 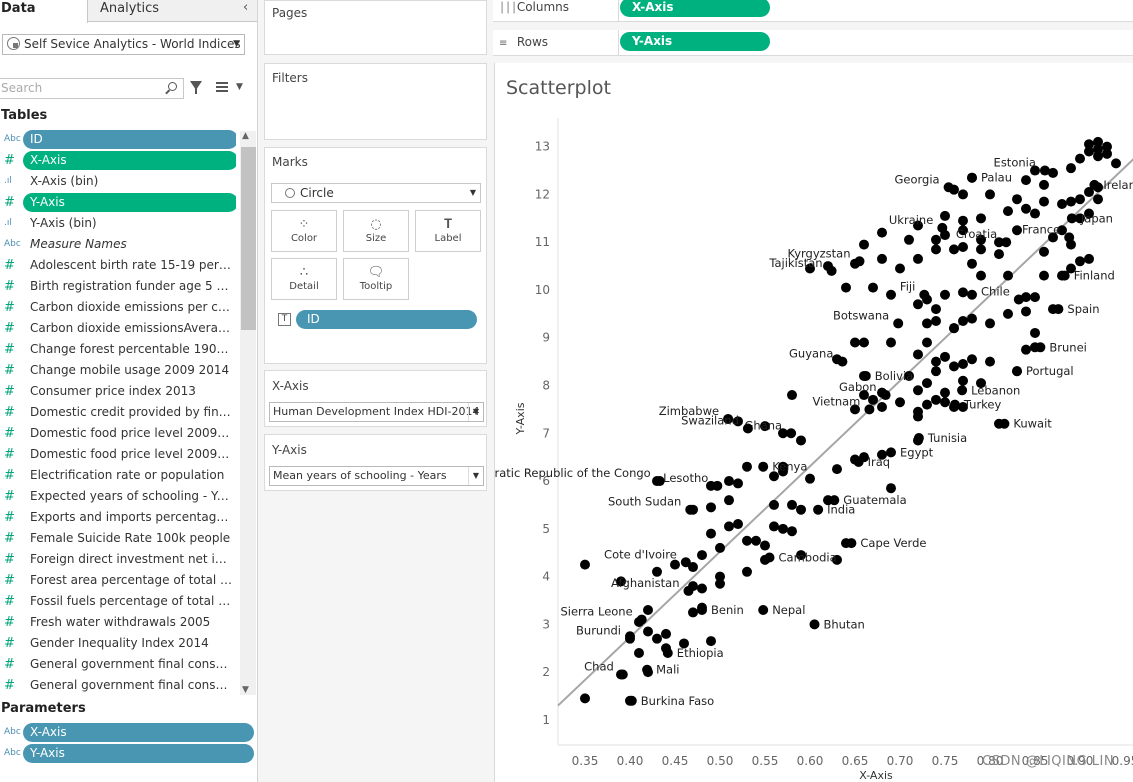 What do you see at coordinates (376, 193) in the screenshot?
I see `mark-type-select: Circle ▼` at bounding box center [376, 193].